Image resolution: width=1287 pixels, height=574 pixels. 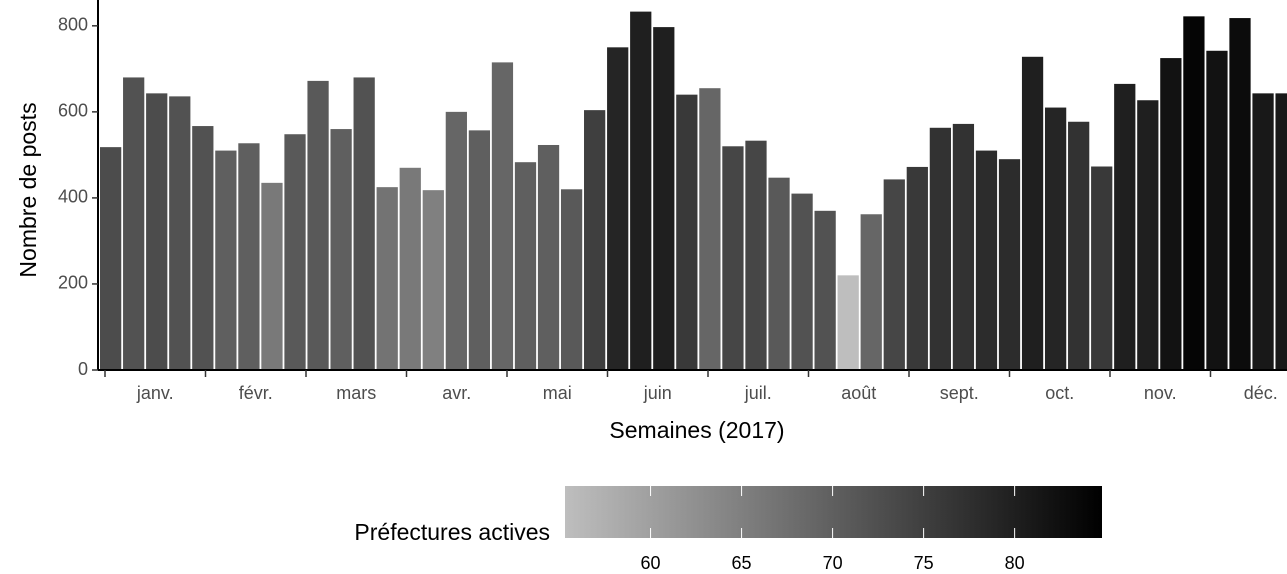 I want to click on x-tick-label: mars, so click(x=356, y=393).